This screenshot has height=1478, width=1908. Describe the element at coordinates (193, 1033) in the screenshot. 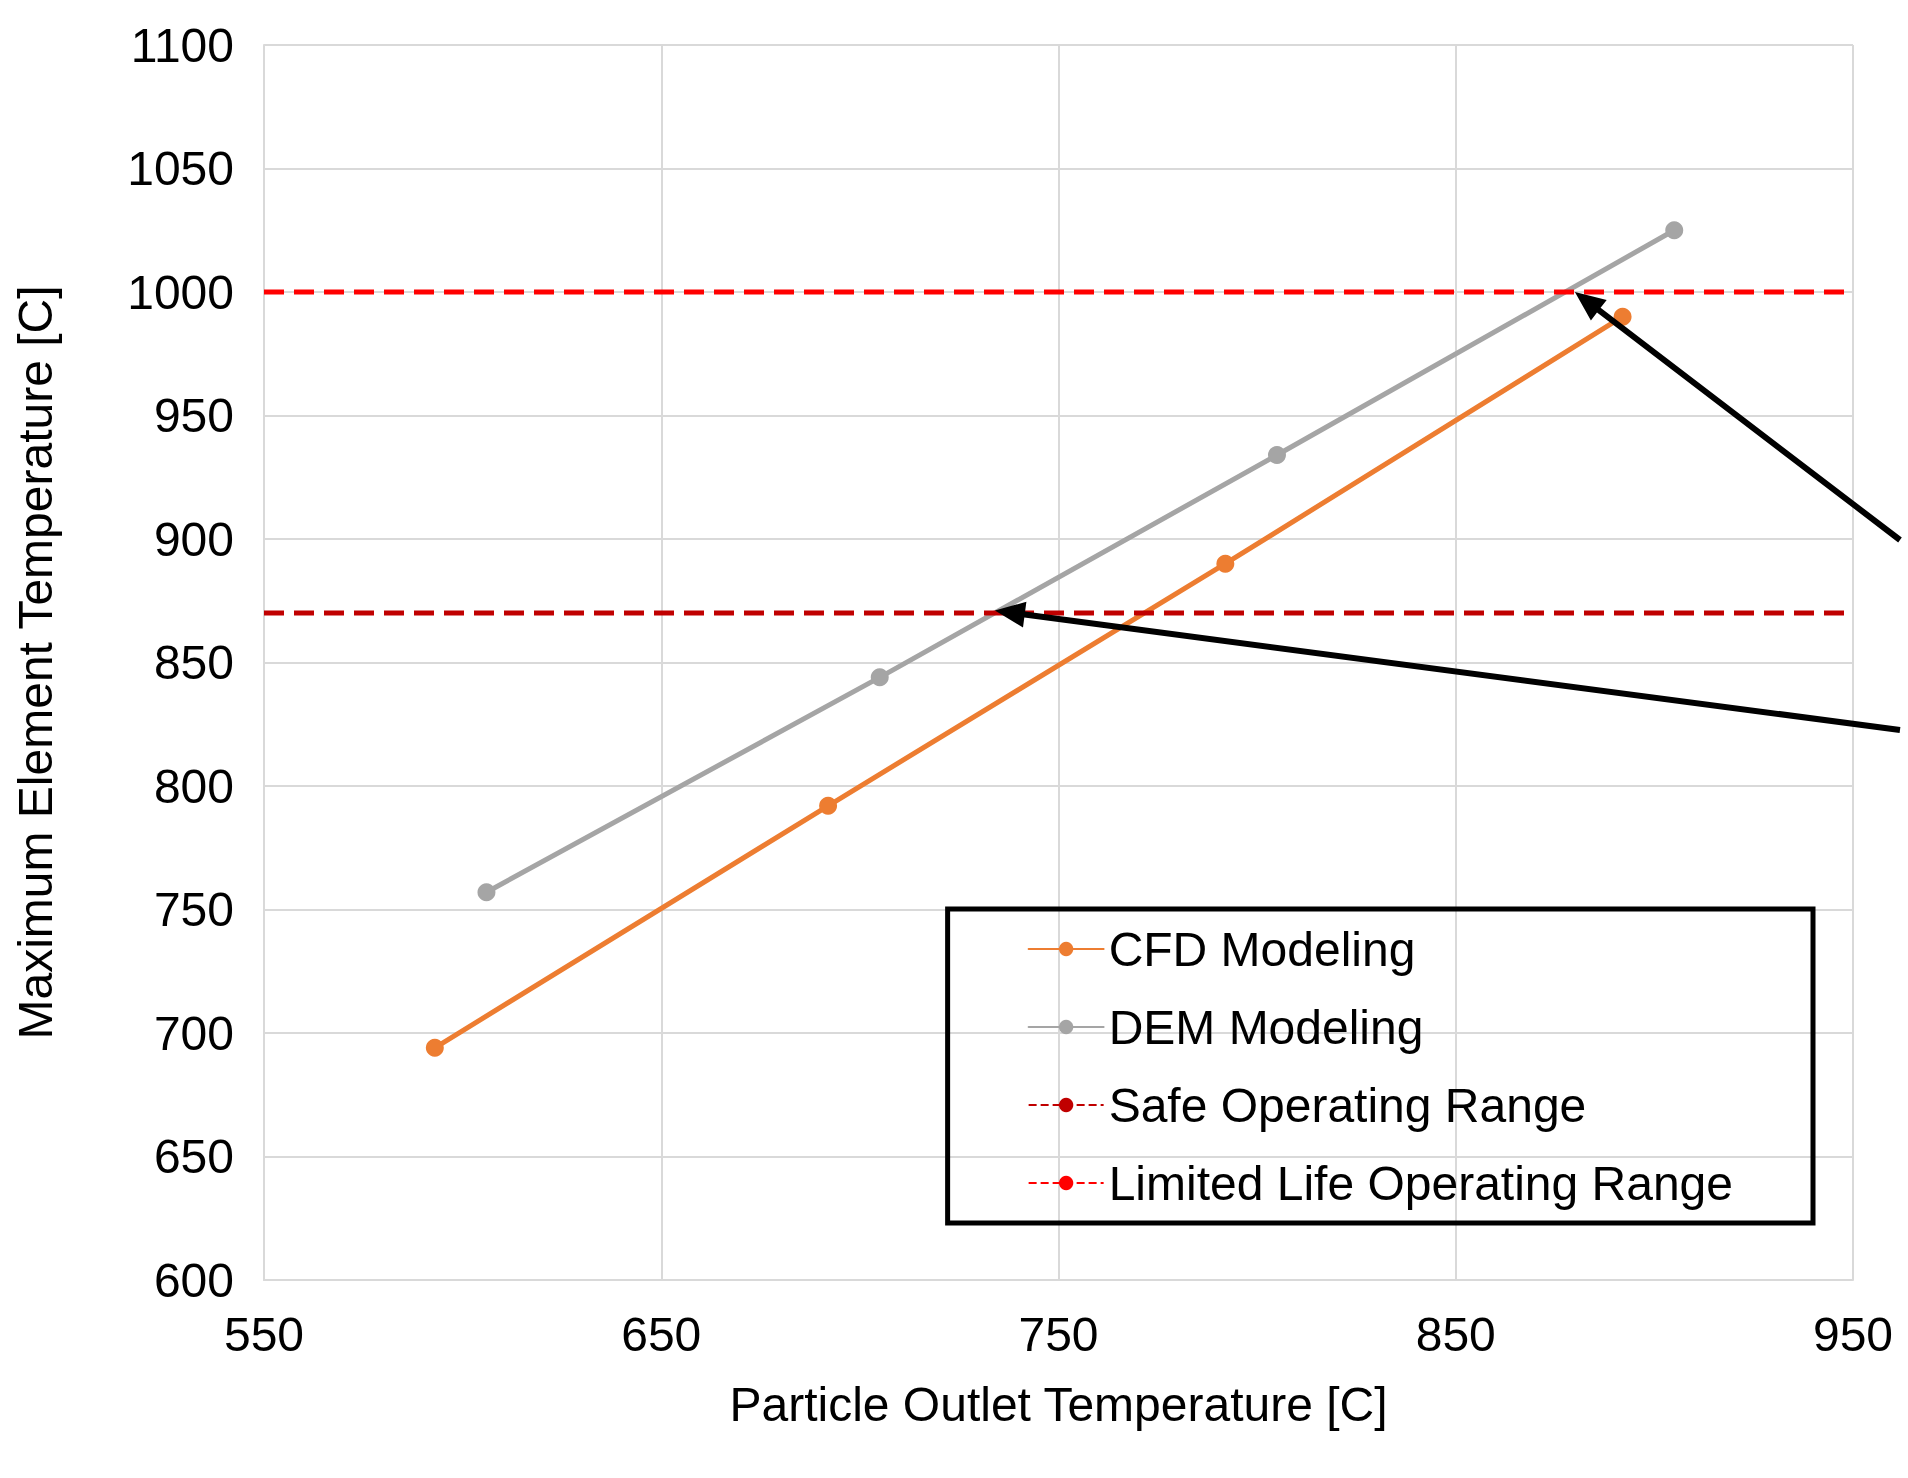

I see `y-tick-label: 700` at that location.